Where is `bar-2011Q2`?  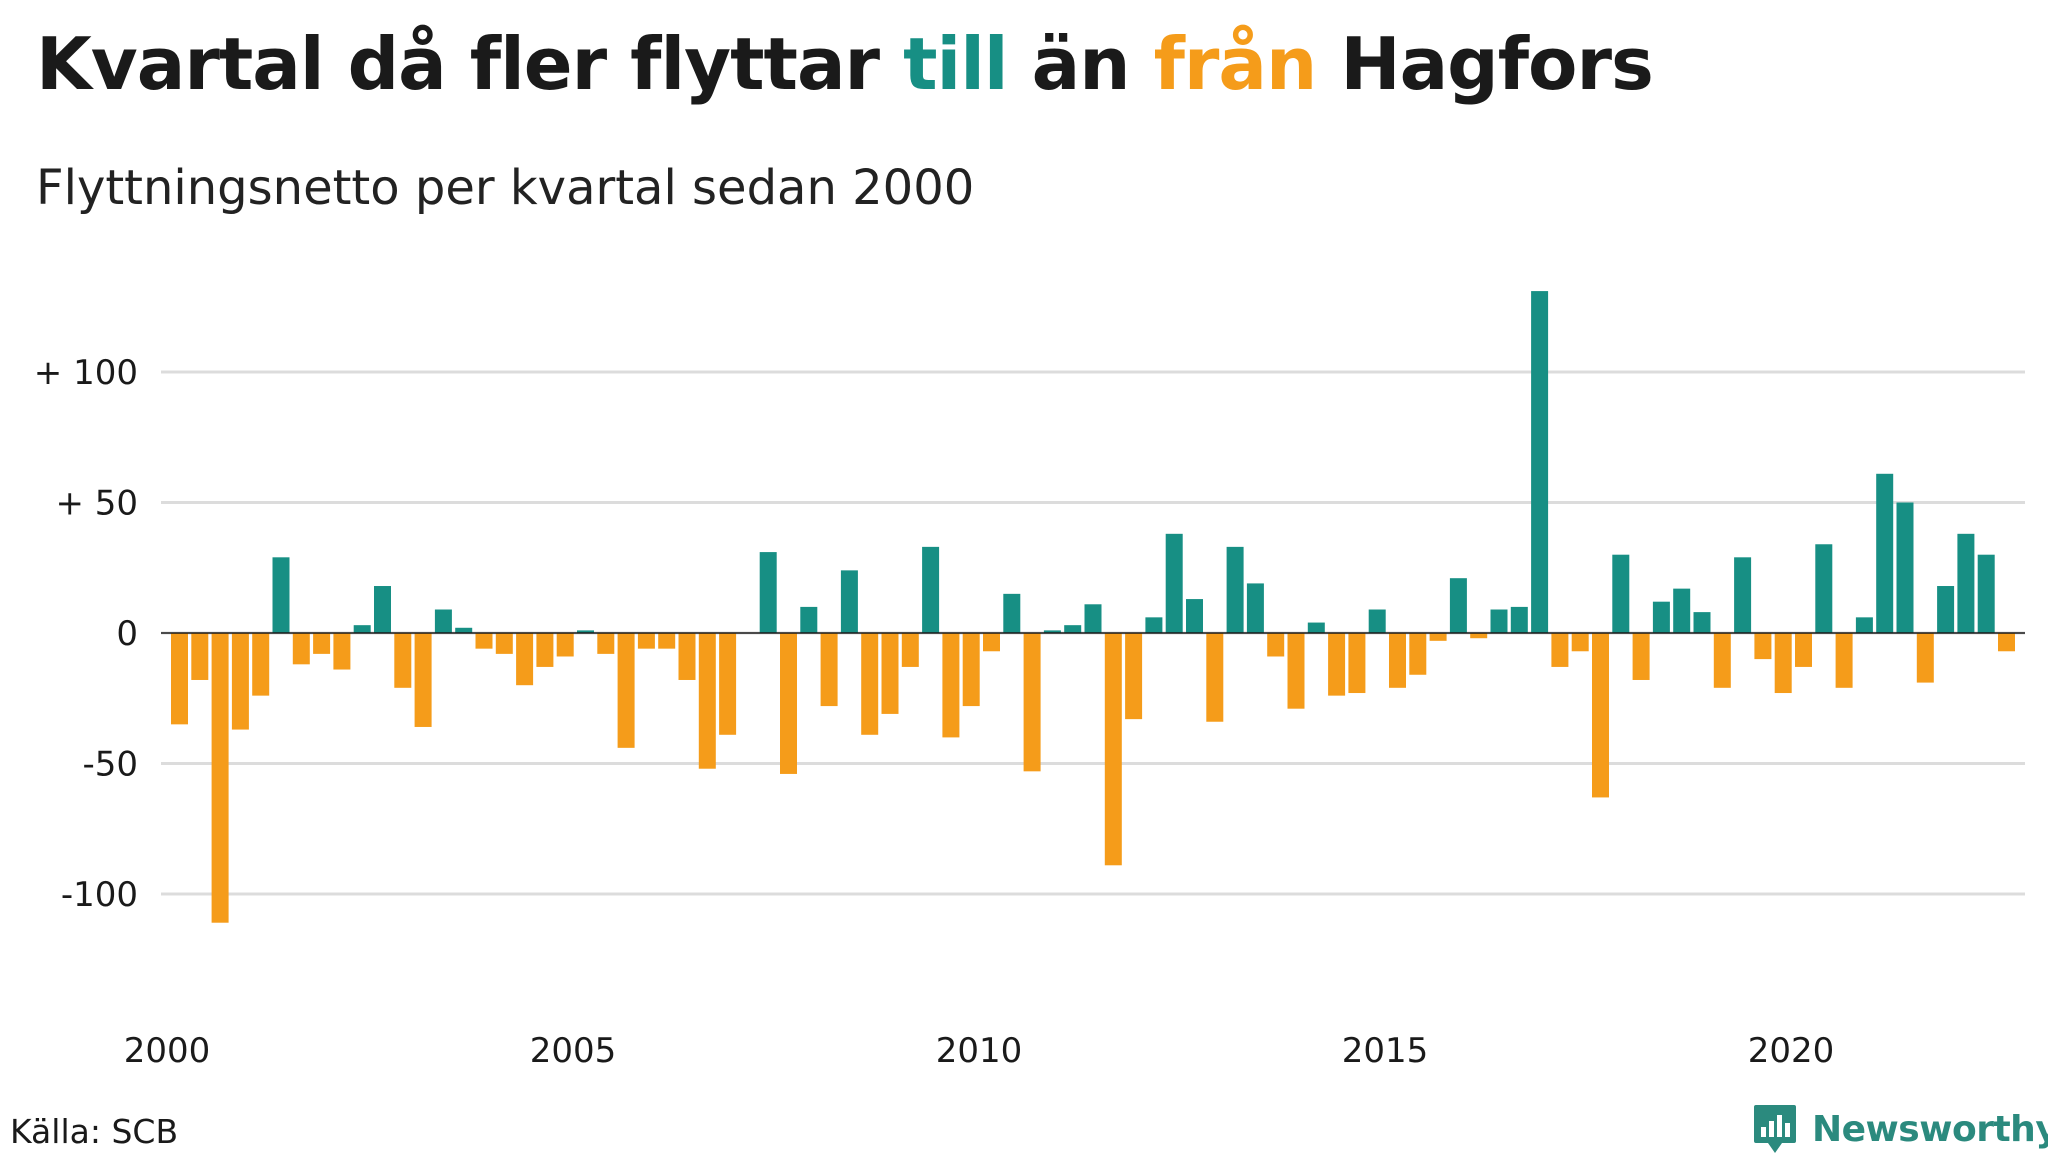 bar-2011Q2 is located at coordinates (1093, 618).